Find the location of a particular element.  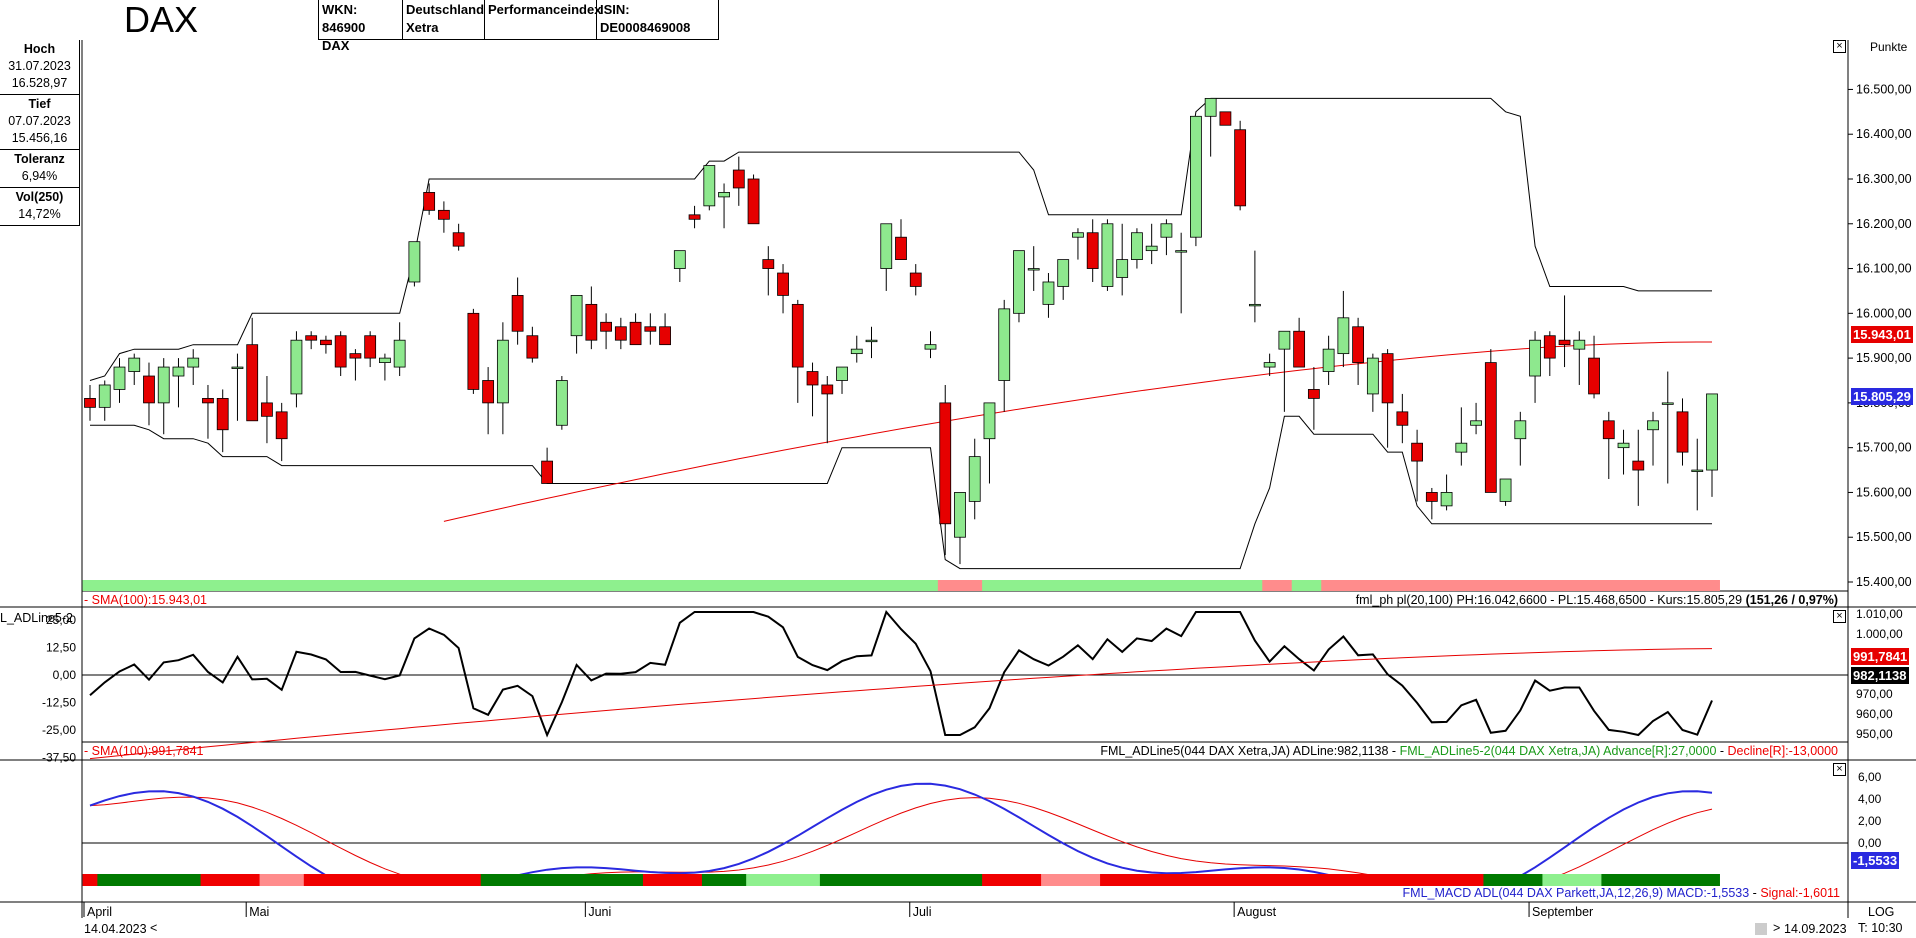

macd-status-red: Signal:-1,6011 is located at coordinates (1800, 893).